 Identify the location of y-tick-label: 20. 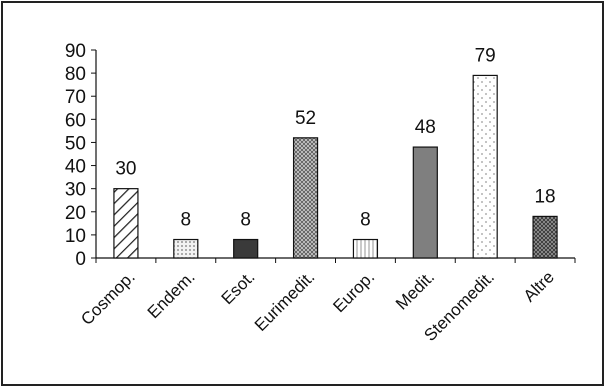
(75, 213).